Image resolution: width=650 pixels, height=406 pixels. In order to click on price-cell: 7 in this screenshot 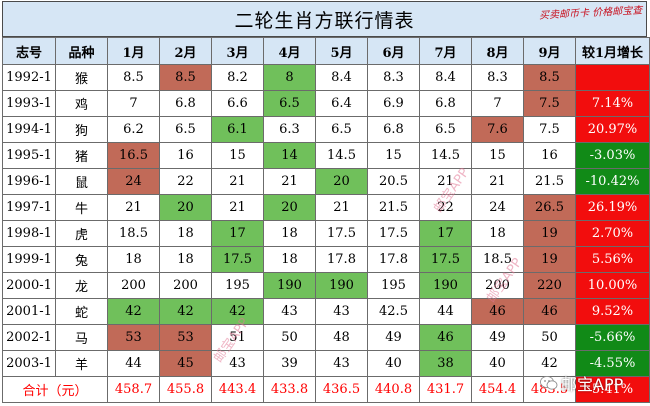, I will do `click(497, 103)`.